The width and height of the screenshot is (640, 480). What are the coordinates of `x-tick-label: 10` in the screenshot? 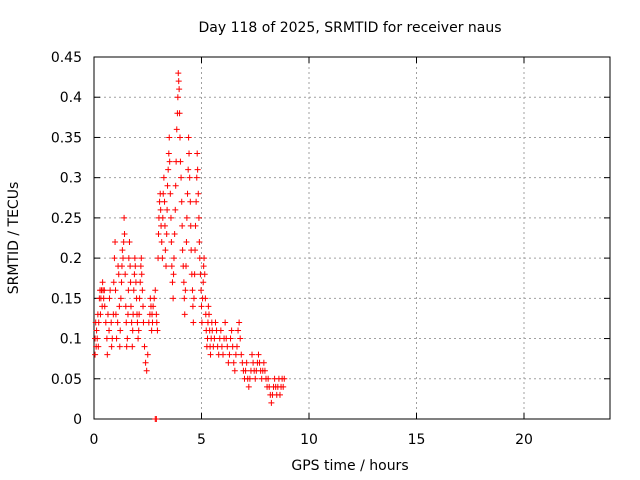 It's located at (309, 440).